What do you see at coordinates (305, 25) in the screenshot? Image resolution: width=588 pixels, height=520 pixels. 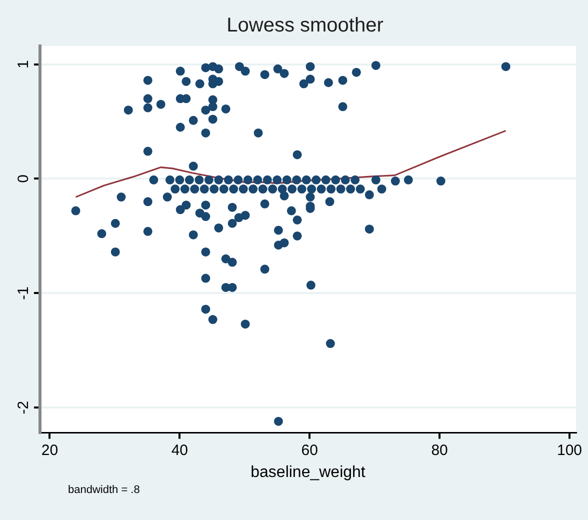 I see `chart-title: Lowess smoother` at bounding box center [305, 25].